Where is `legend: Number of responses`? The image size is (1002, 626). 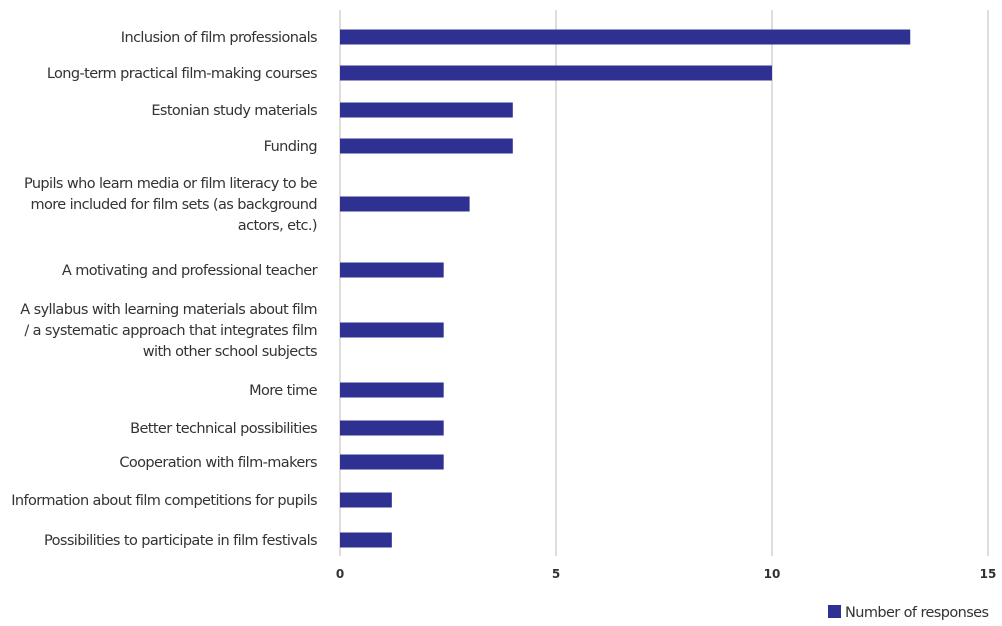 legend: Number of responses is located at coordinates (908, 613).